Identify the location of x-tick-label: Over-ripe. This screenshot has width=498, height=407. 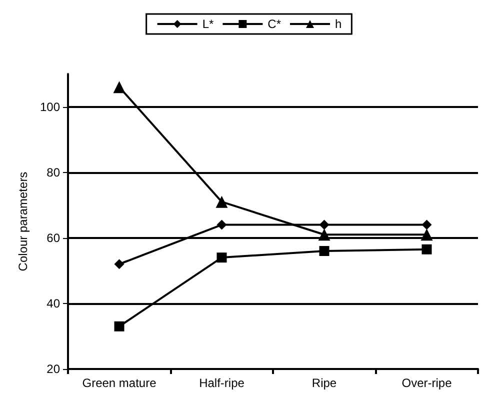
(427, 383).